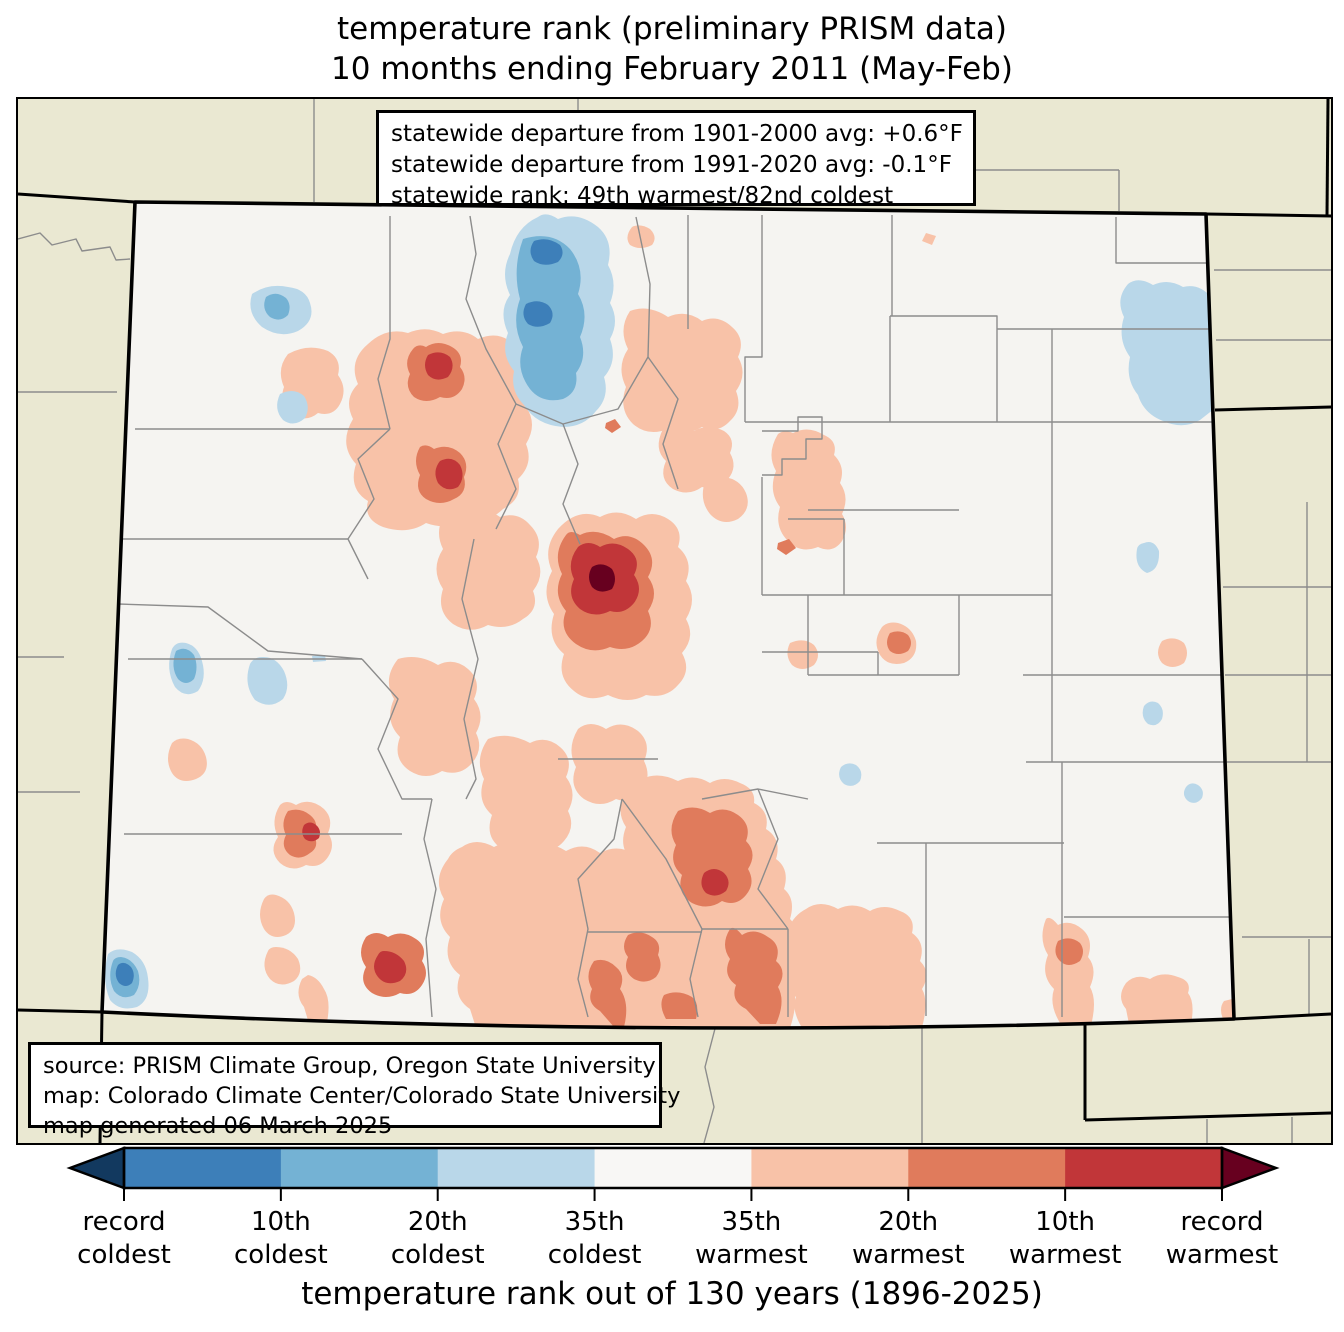 This screenshot has width=1344, height=1332. What do you see at coordinates (96, 1168) in the screenshot?
I see `colorbar-left-arrow` at bounding box center [96, 1168].